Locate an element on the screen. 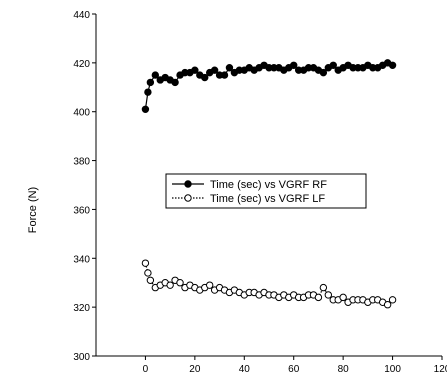  legend-label: Time (sec) vs VGRF RF is located at coordinates (268, 185).